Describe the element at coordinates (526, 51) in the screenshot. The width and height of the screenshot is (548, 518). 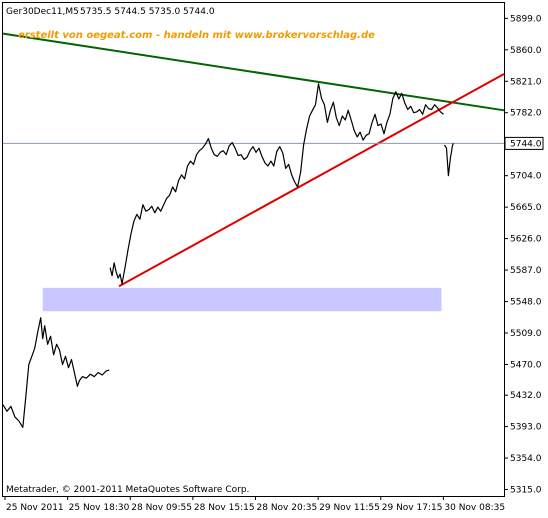
I see `y-tick-label: 5860.0` at that location.